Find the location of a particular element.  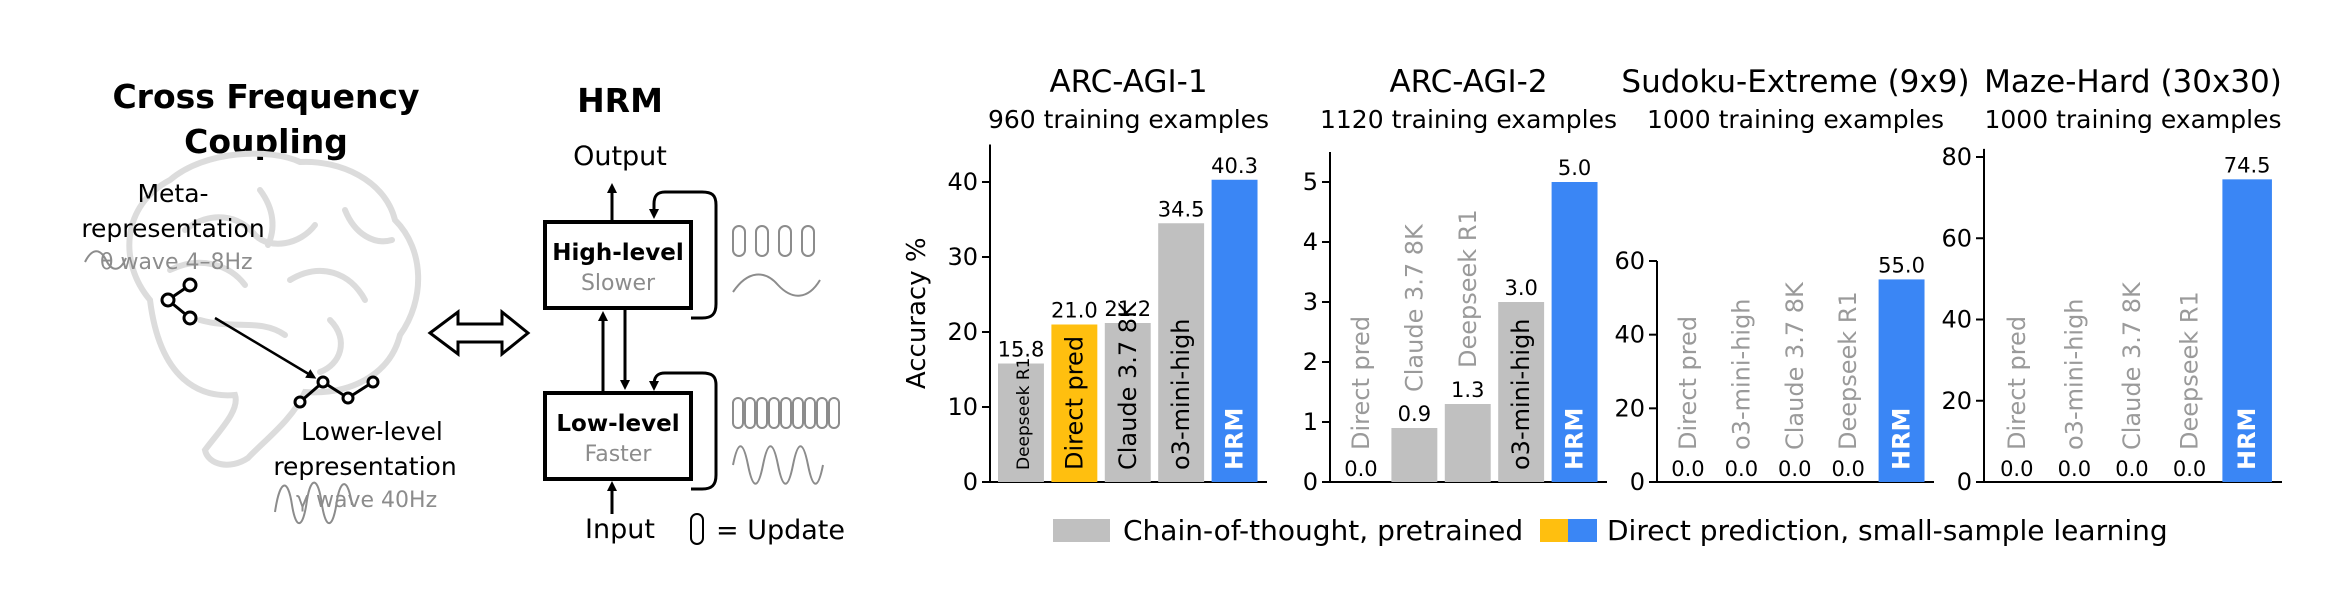

bar-value-label: 55.0 is located at coordinates (1901, 265).